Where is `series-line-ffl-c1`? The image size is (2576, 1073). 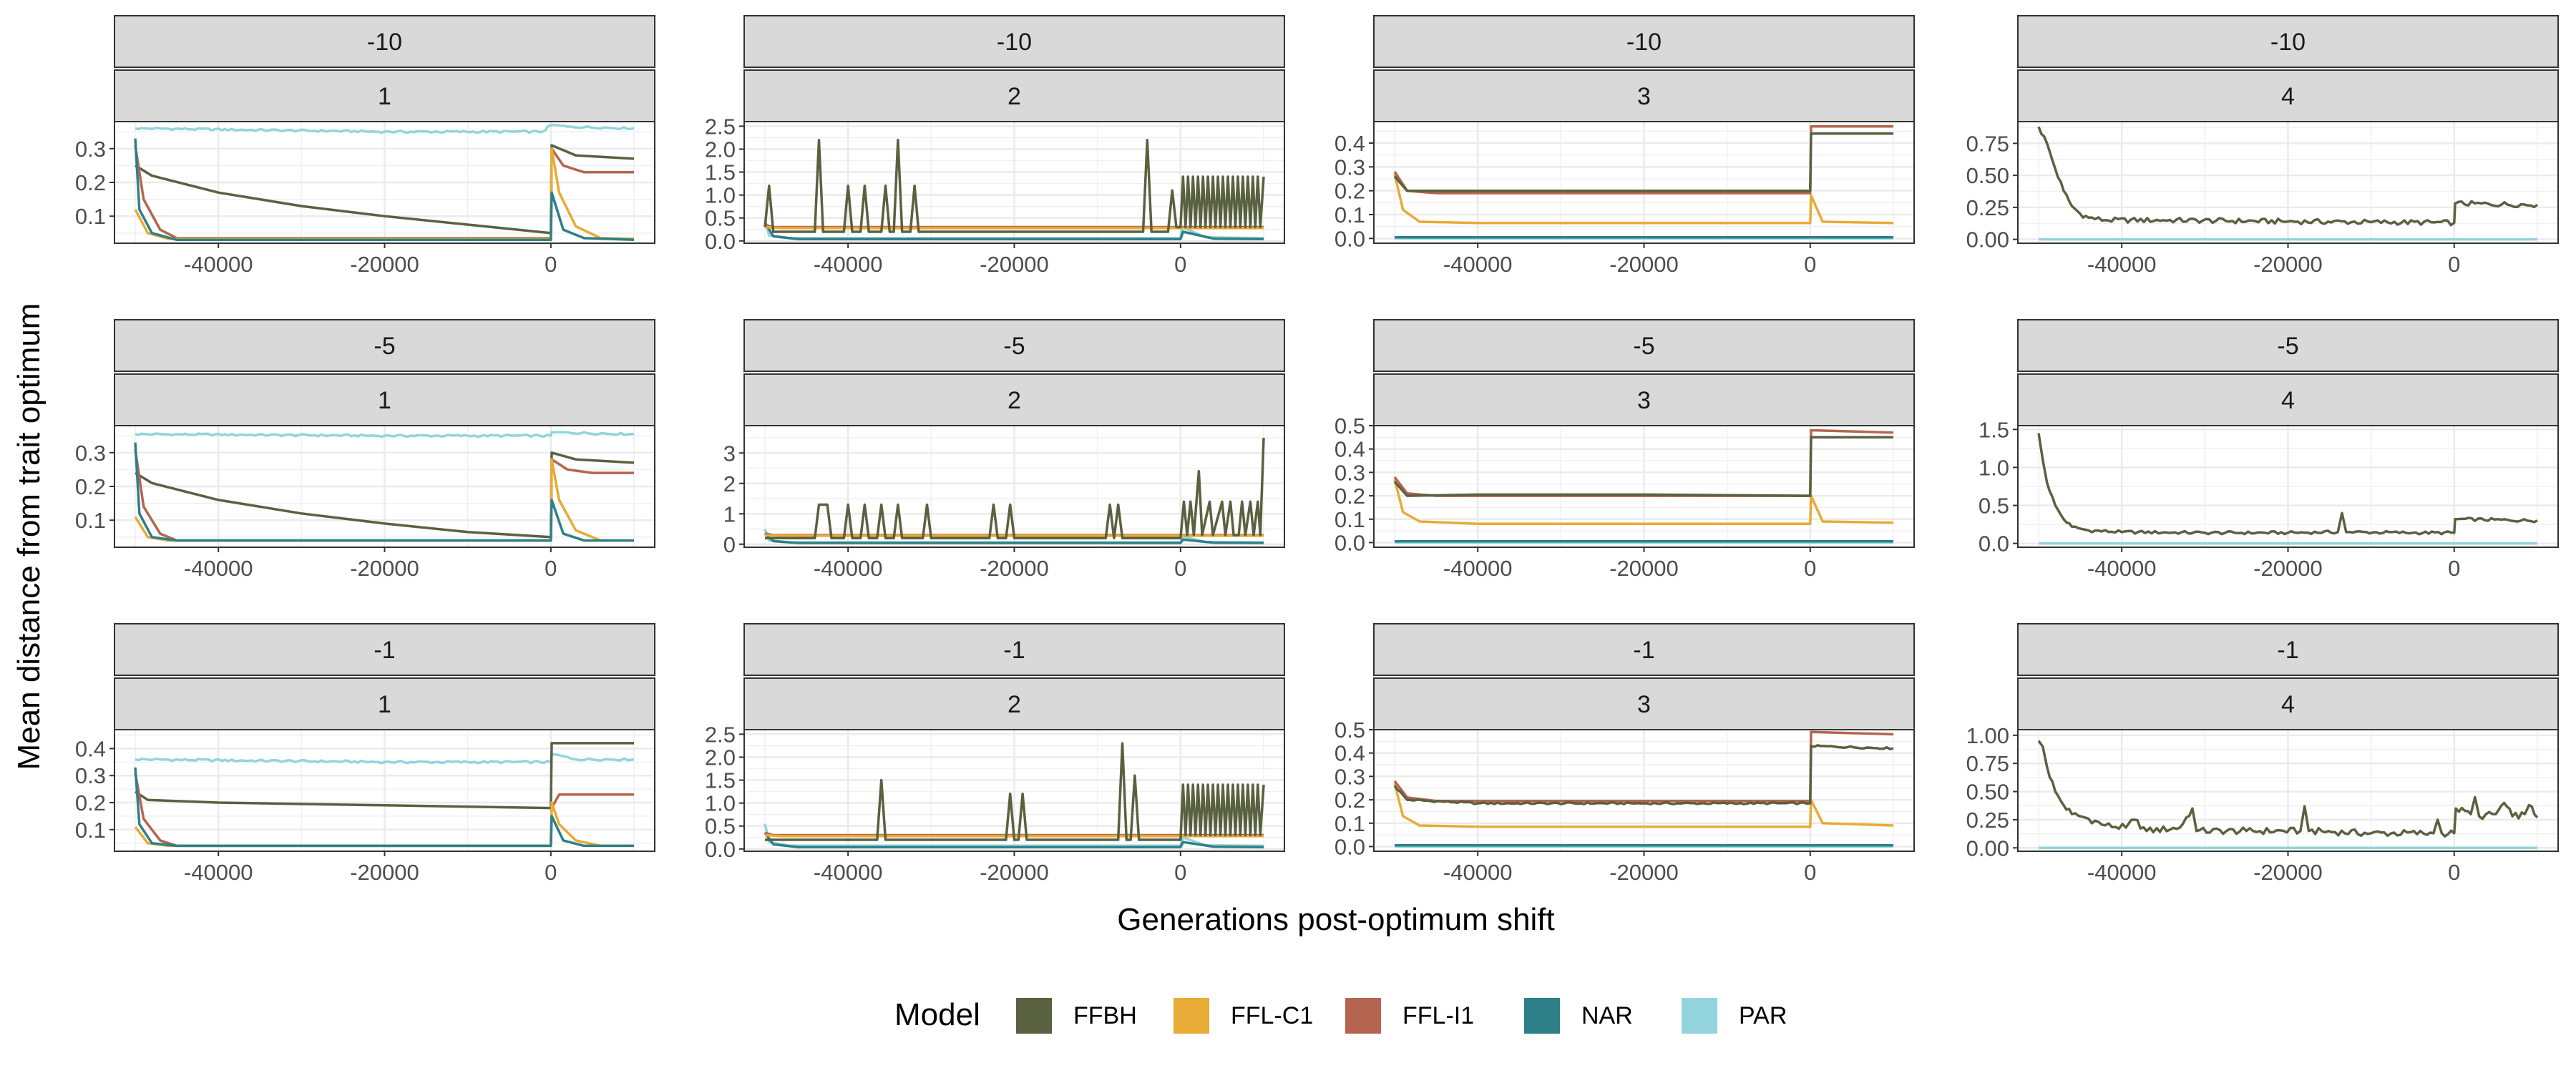
series-line-ffl-c1 is located at coordinates (1643, 503).